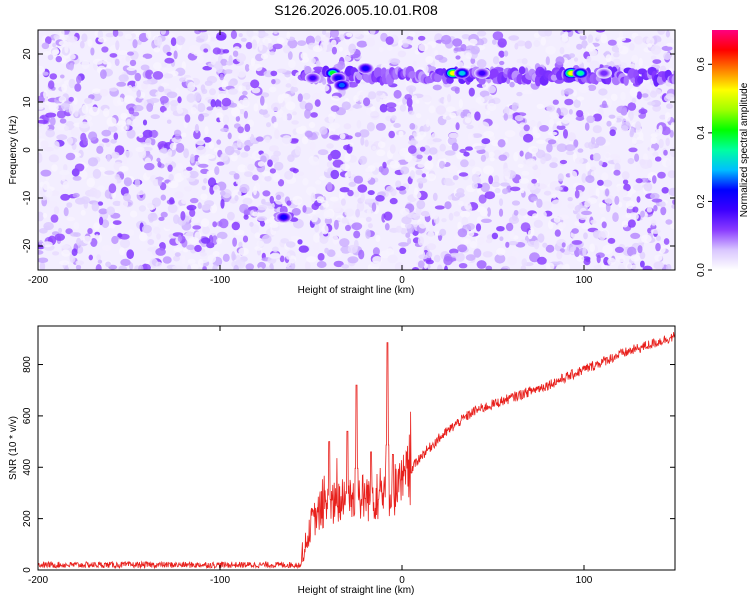 The width and height of the screenshot is (750, 600). Describe the element at coordinates (27, 54) in the screenshot. I see `y-tick-label: 20` at that location.